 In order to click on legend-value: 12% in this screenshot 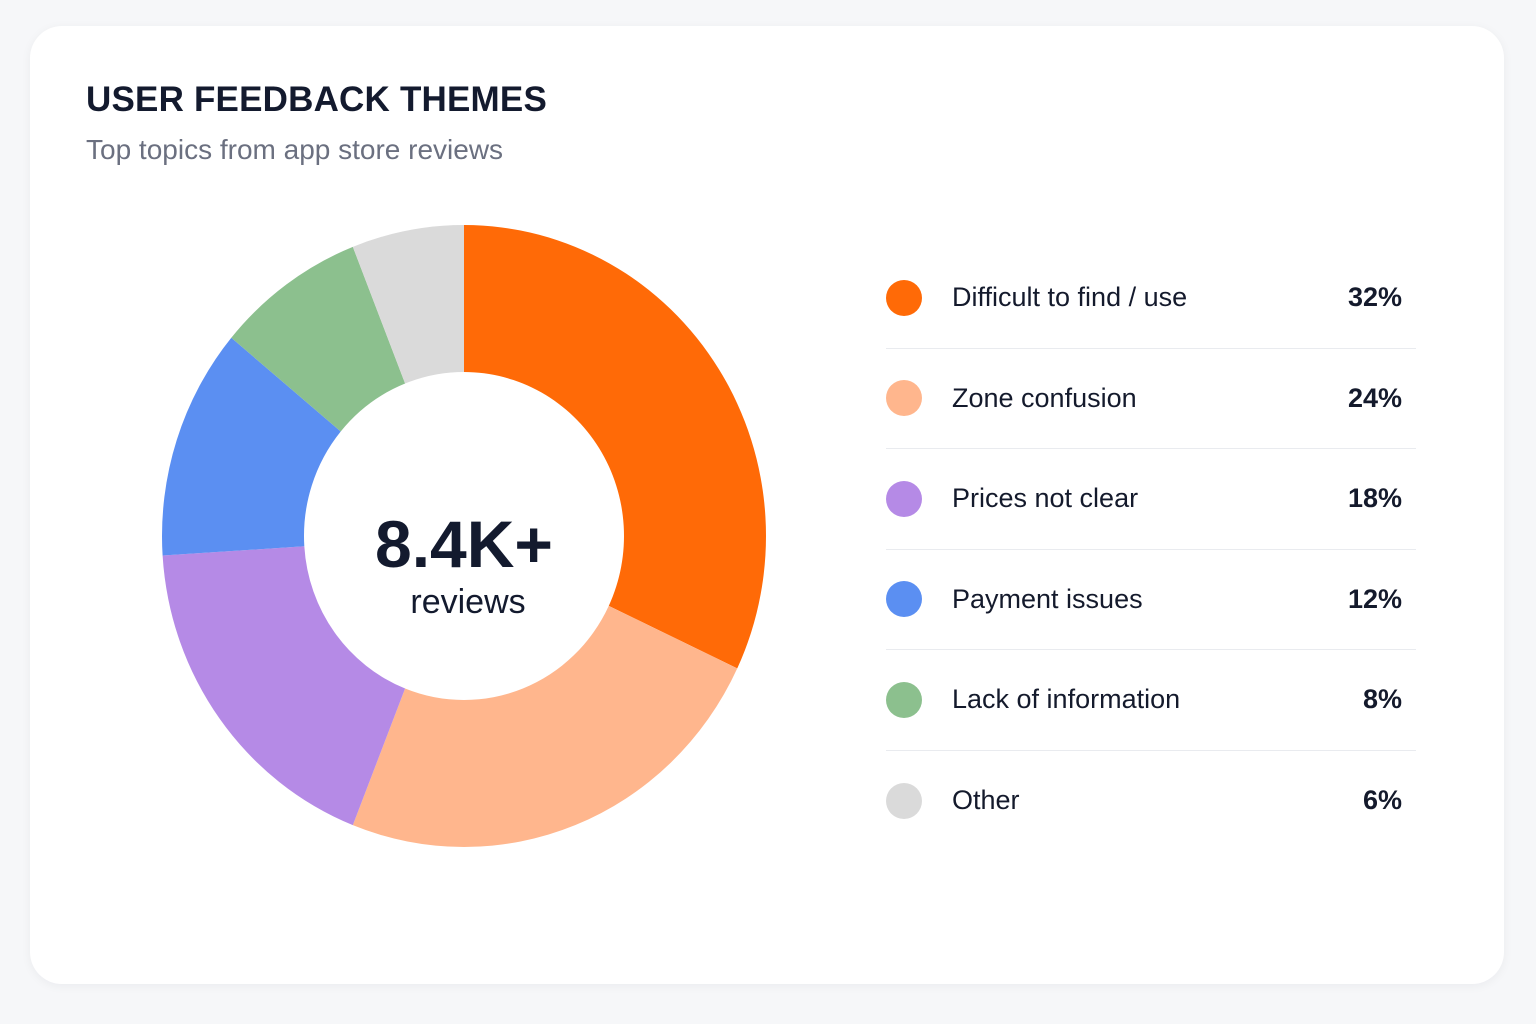, I will do `click(1374, 598)`.